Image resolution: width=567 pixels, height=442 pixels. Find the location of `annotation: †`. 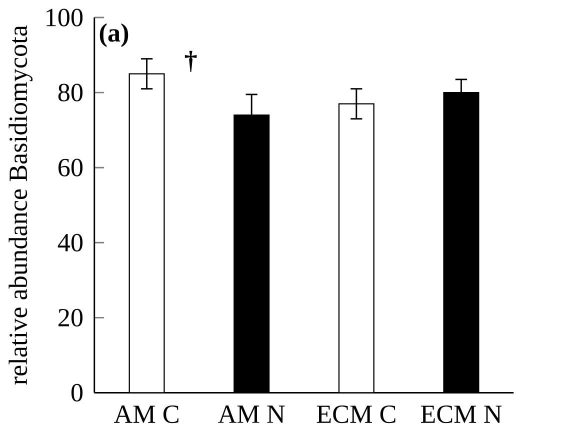

annotation: † is located at coordinates (190, 61).